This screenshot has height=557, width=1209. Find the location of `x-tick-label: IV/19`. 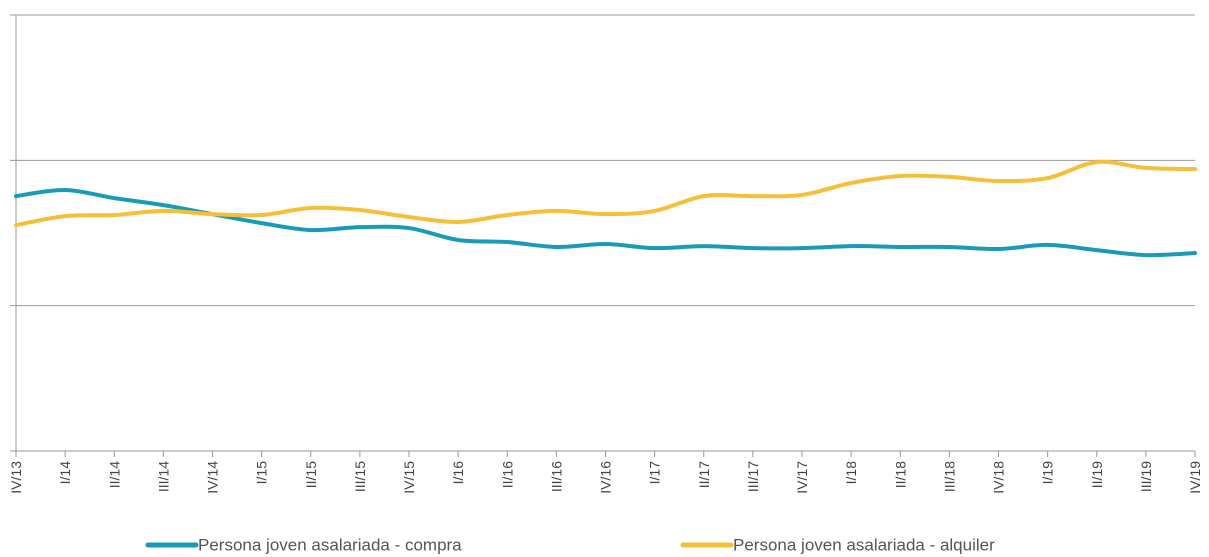

x-tick-label: IV/19 is located at coordinates (1195, 477).